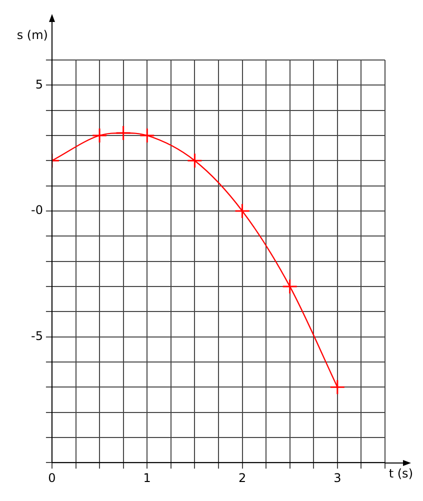 The height and width of the screenshot is (501, 423). Describe the element at coordinates (242, 477) in the screenshot. I see `x-tick-label: 2` at that location.